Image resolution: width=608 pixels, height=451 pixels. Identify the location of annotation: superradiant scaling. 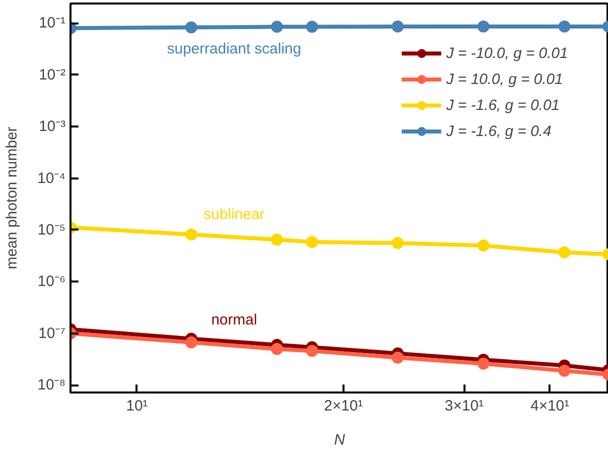
(234, 49).